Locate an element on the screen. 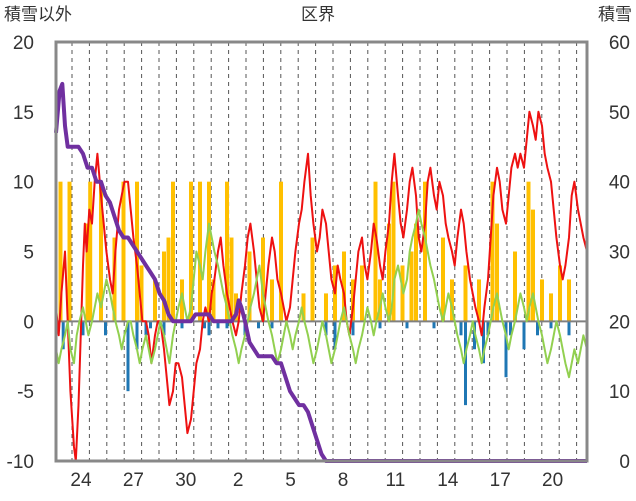 This screenshot has width=636, height=501. x-tick-label: 14 is located at coordinates (448, 480).